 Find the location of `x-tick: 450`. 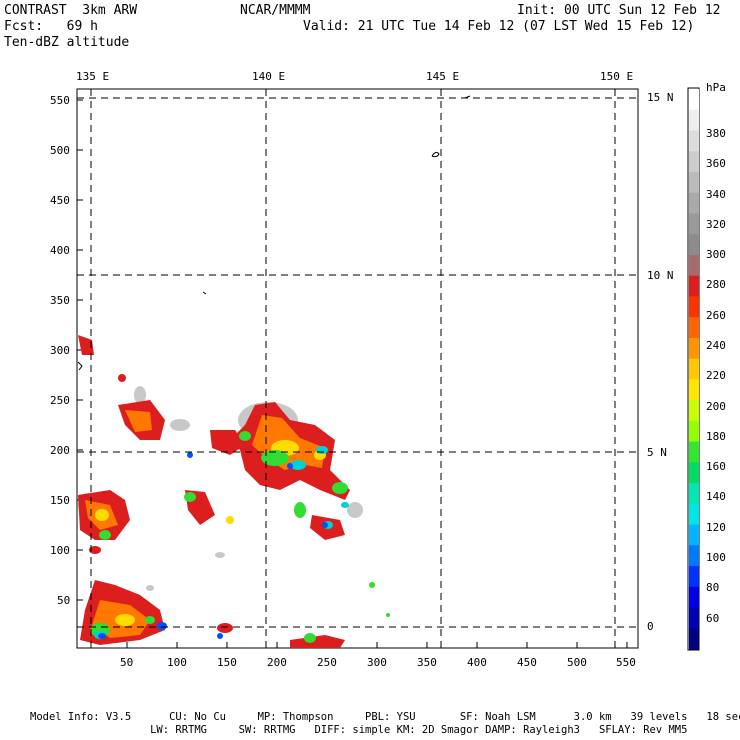

x-tick: 450 is located at coordinates (527, 662).